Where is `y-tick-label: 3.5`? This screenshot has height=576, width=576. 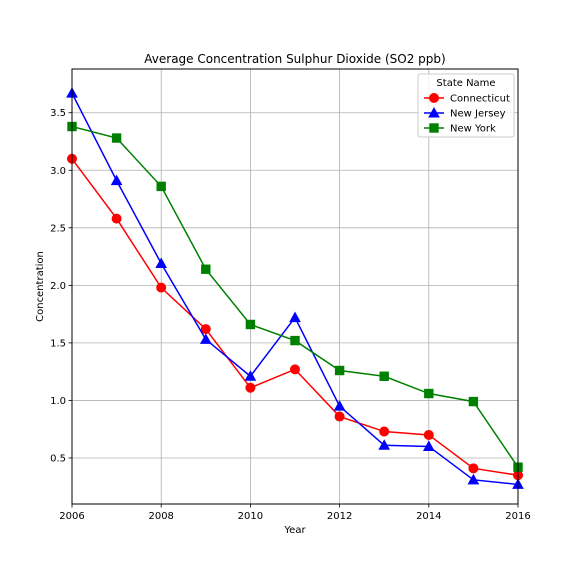
y-tick-label: 3.5 is located at coordinates (58, 113).